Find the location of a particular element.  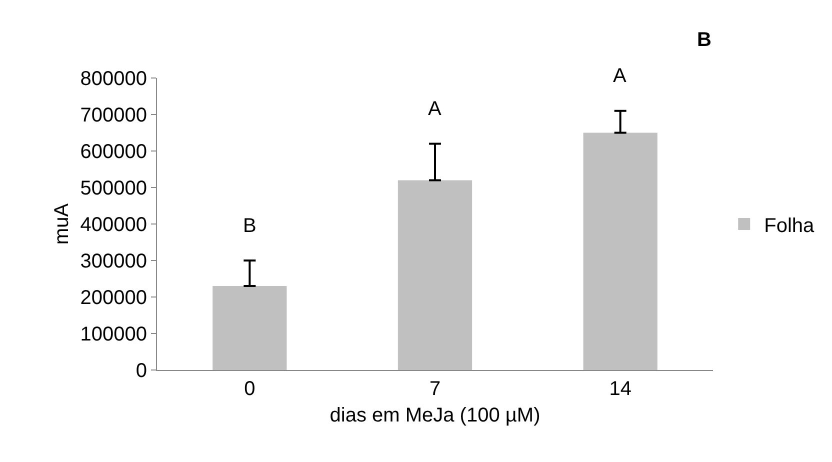

x-axis-title: dias em MeJa (100 µM) is located at coordinates (435, 415).